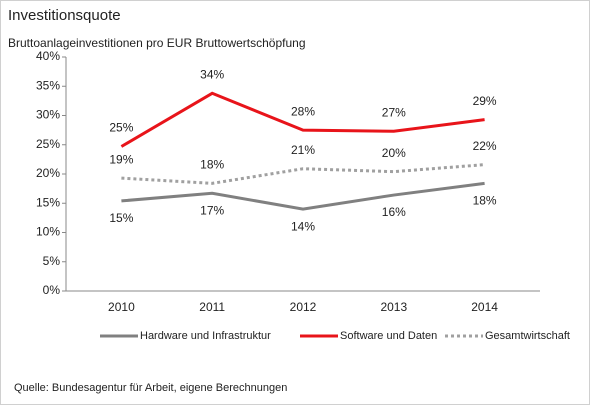  What do you see at coordinates (485, 146) in the screenshot?
I see `data-label: 22%` at bounding box center [485, 146].